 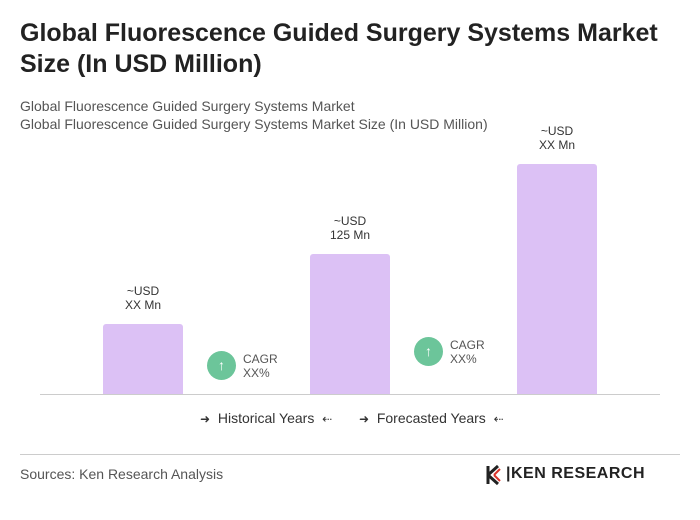 What do you see at coordinates (350, 454) in the screenshot?
I see `divider` at bounding box center [350, 454].